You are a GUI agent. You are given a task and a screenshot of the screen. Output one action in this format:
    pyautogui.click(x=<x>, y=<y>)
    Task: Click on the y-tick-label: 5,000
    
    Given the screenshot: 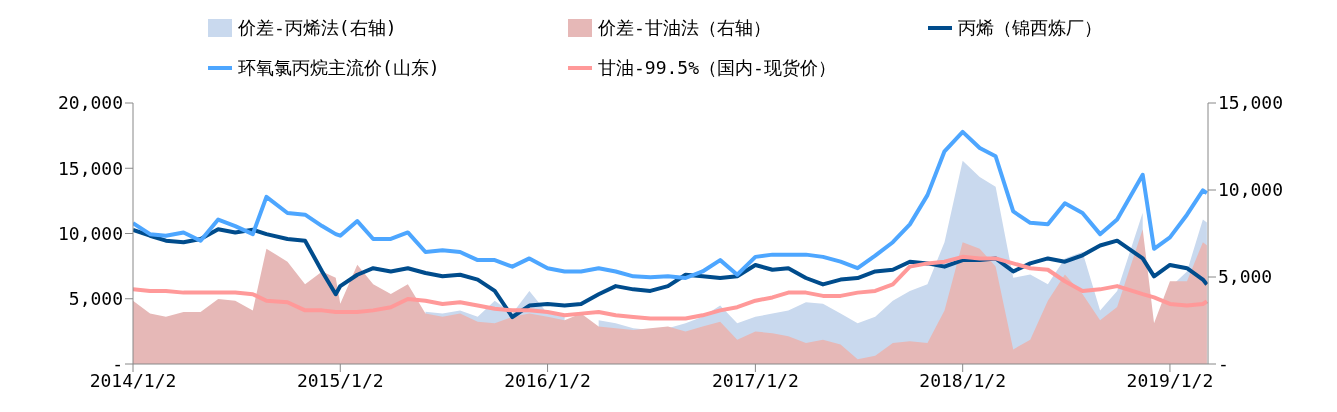 What is the action you would take?
    pyautogui.click(x=95, y=299)
    